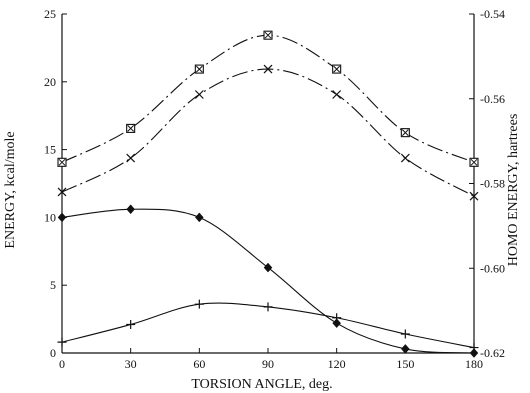  I want to click on x-tick-label: 30, so click(131, 364).